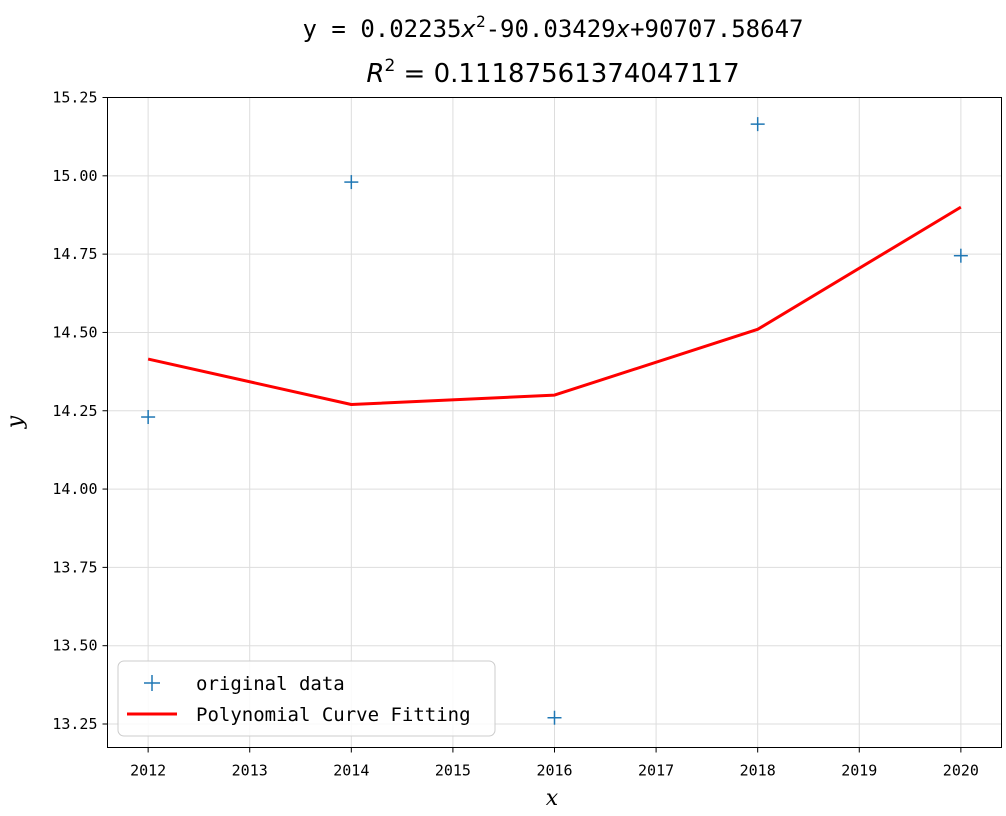 The width and height of the screenshot is (1006, 816). Describe the element at coordinates (333, 715) in the screenshot. I see `legend-label-polynomial-fit: Polynomial Curve Fitting` at that location.